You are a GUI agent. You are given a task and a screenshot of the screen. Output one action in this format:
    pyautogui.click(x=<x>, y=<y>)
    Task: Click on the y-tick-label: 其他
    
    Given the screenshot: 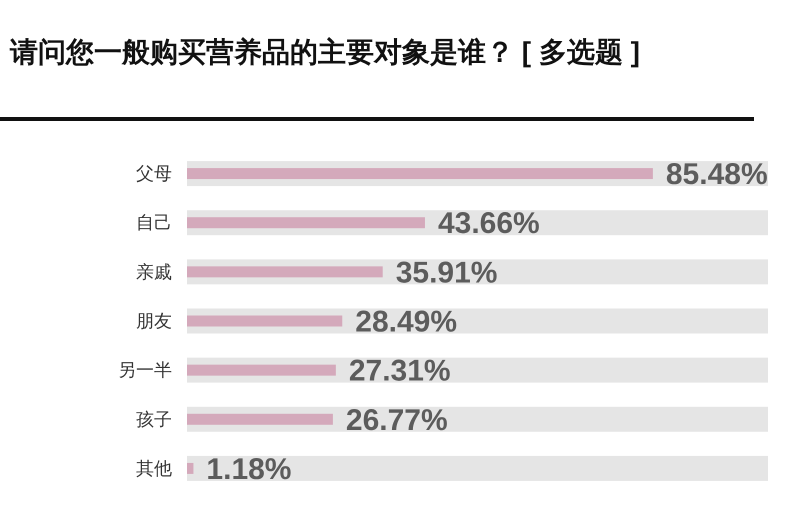 What is the action you would take?
    pyautogui.click(x=154, y=468)
    